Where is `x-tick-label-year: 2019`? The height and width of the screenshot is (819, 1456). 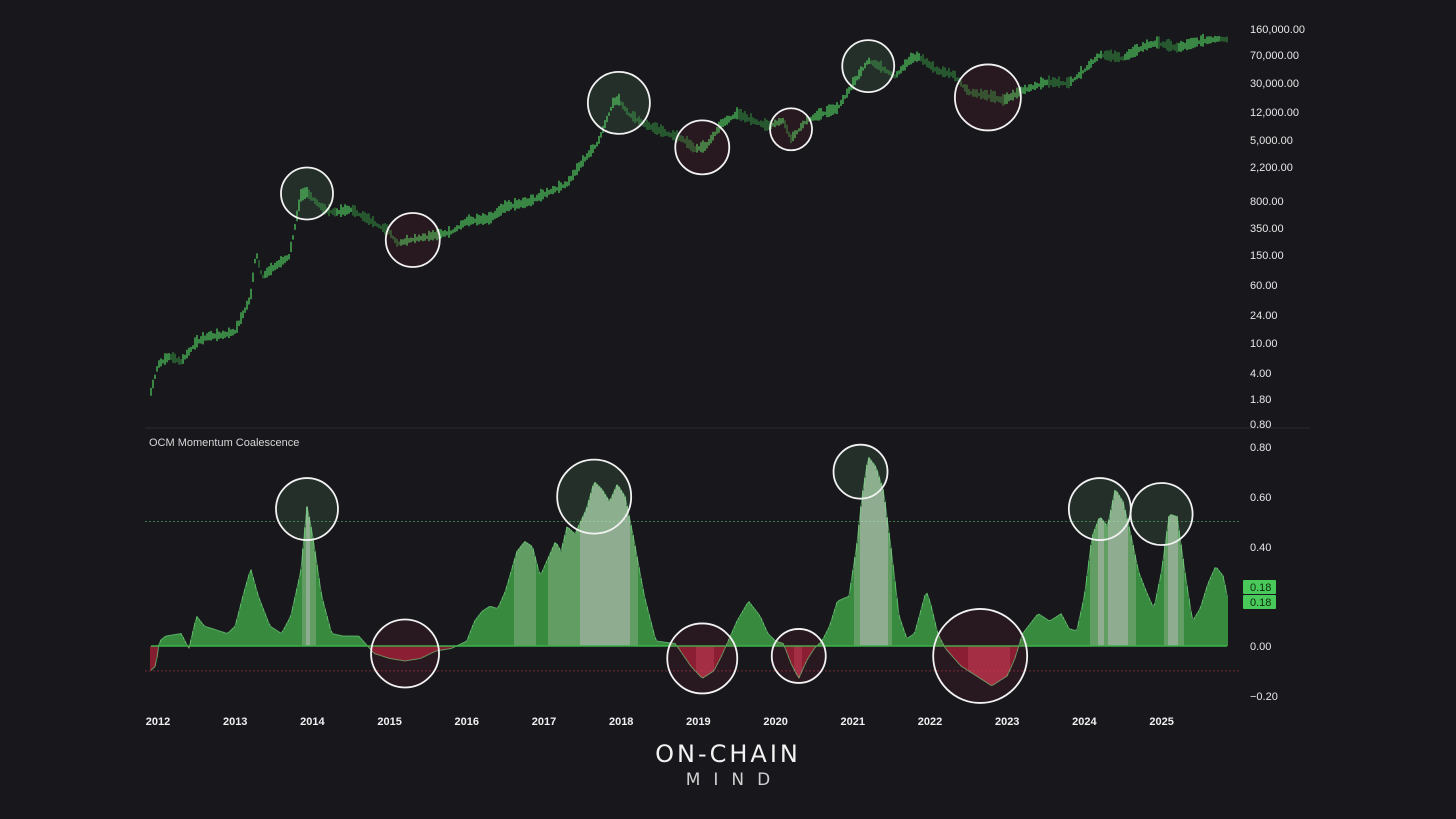 x-tick-label-year: 2019 is located at coordinates (698, 722).